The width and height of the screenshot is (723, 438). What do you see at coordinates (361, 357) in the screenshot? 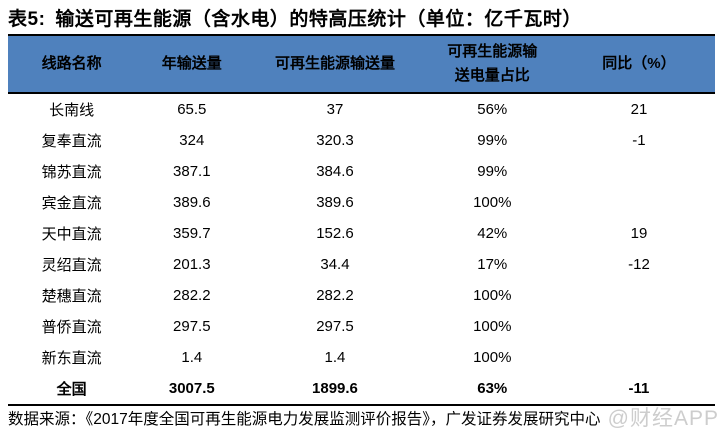
I see `table-row: 新东直流 1.4 1.4 100%` at bounding box center [361, 357].